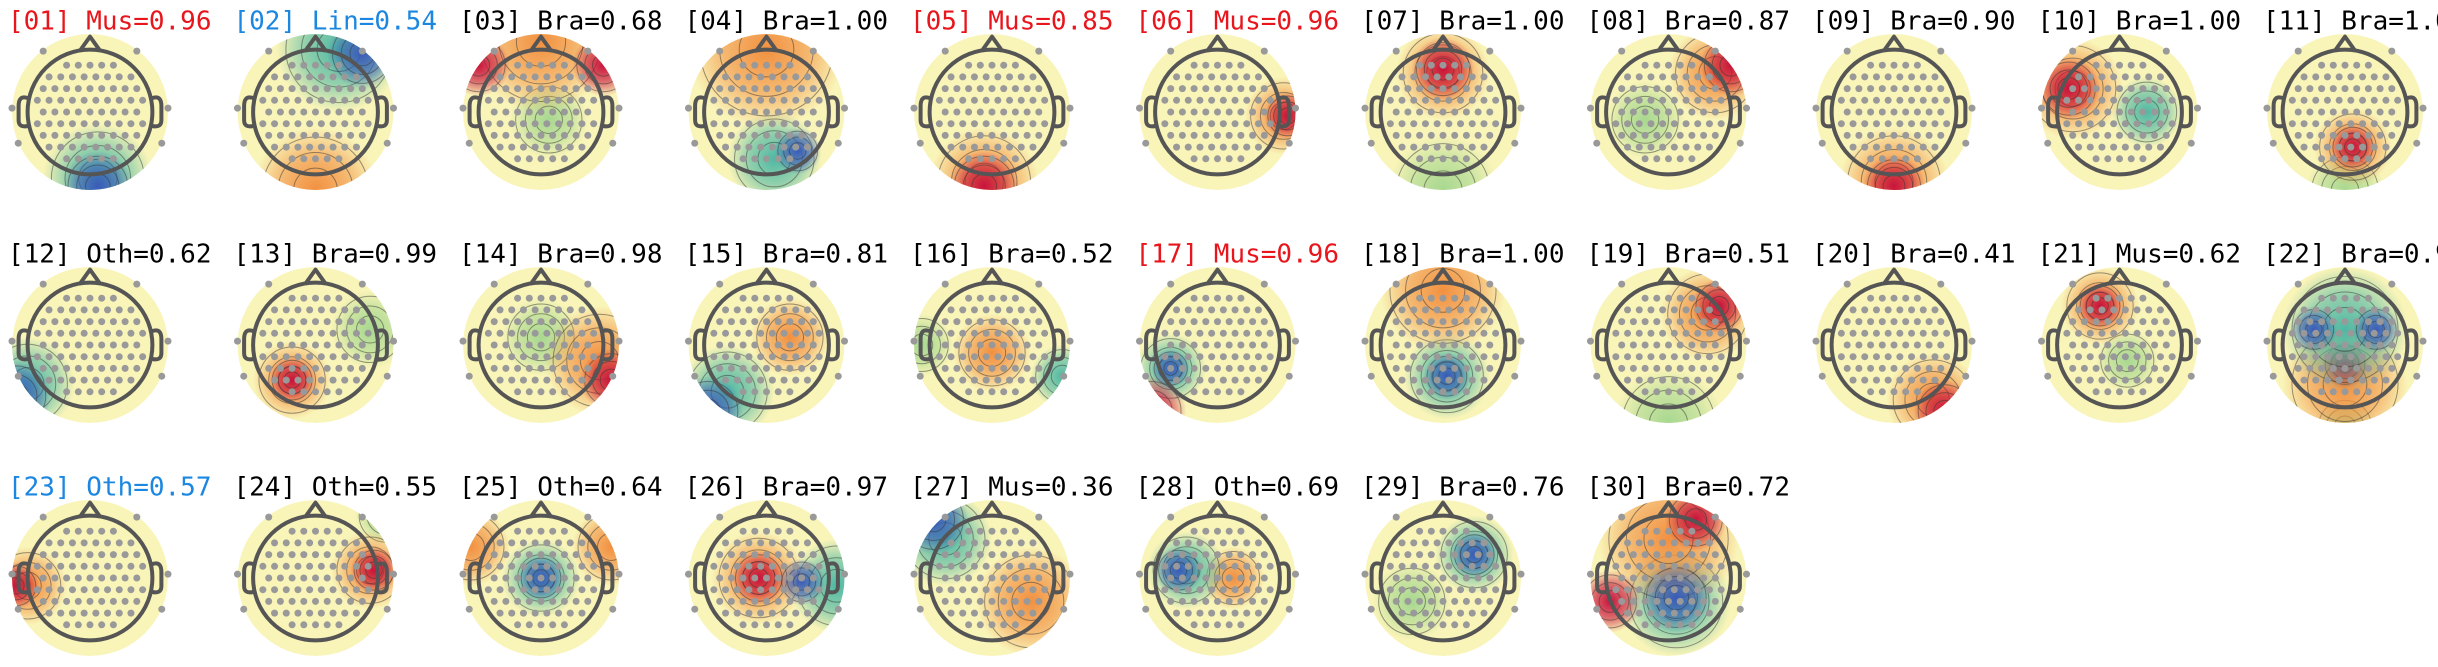  Describe the element at coordinates (1689, 488) in the screenshot. I see `component-label: [30] Bra=0.72` at that location.